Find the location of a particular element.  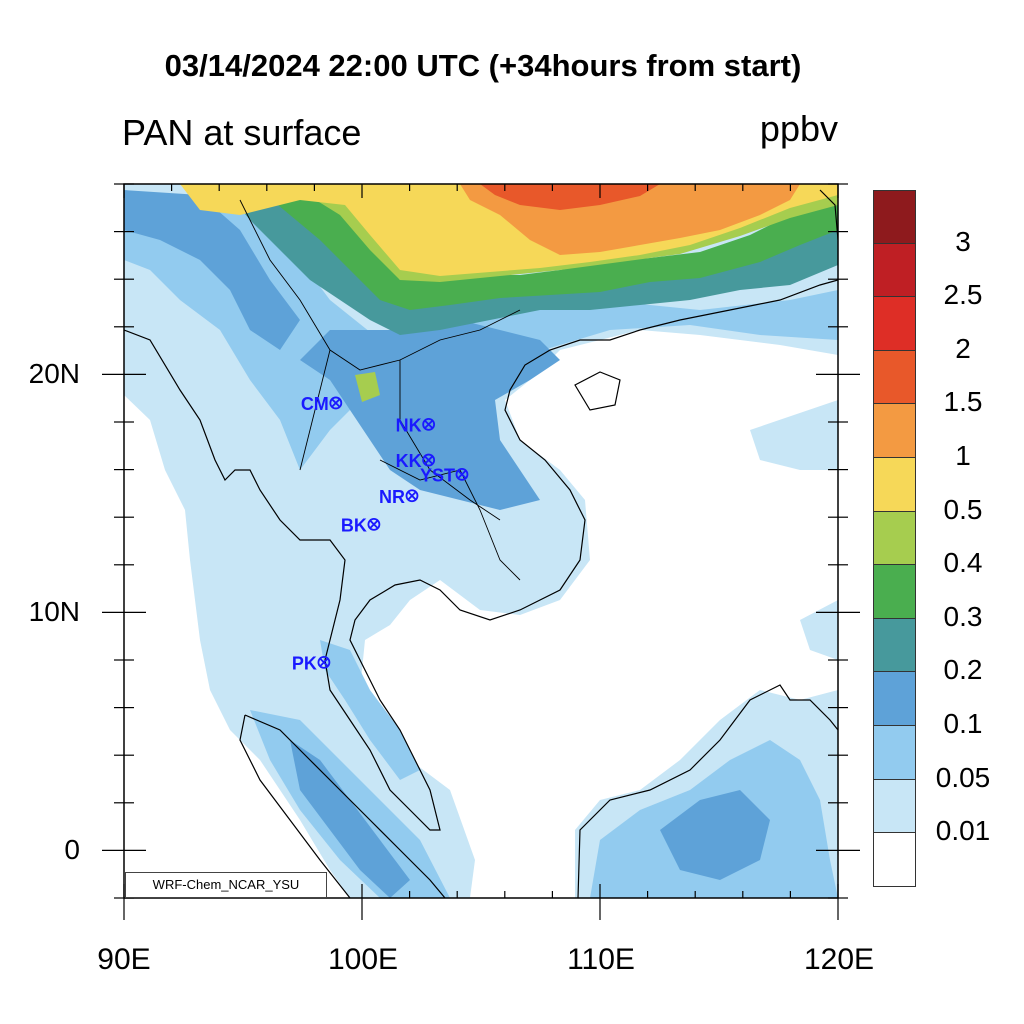

colorbar-label: 1.5 is located at coordinates (963, 402).